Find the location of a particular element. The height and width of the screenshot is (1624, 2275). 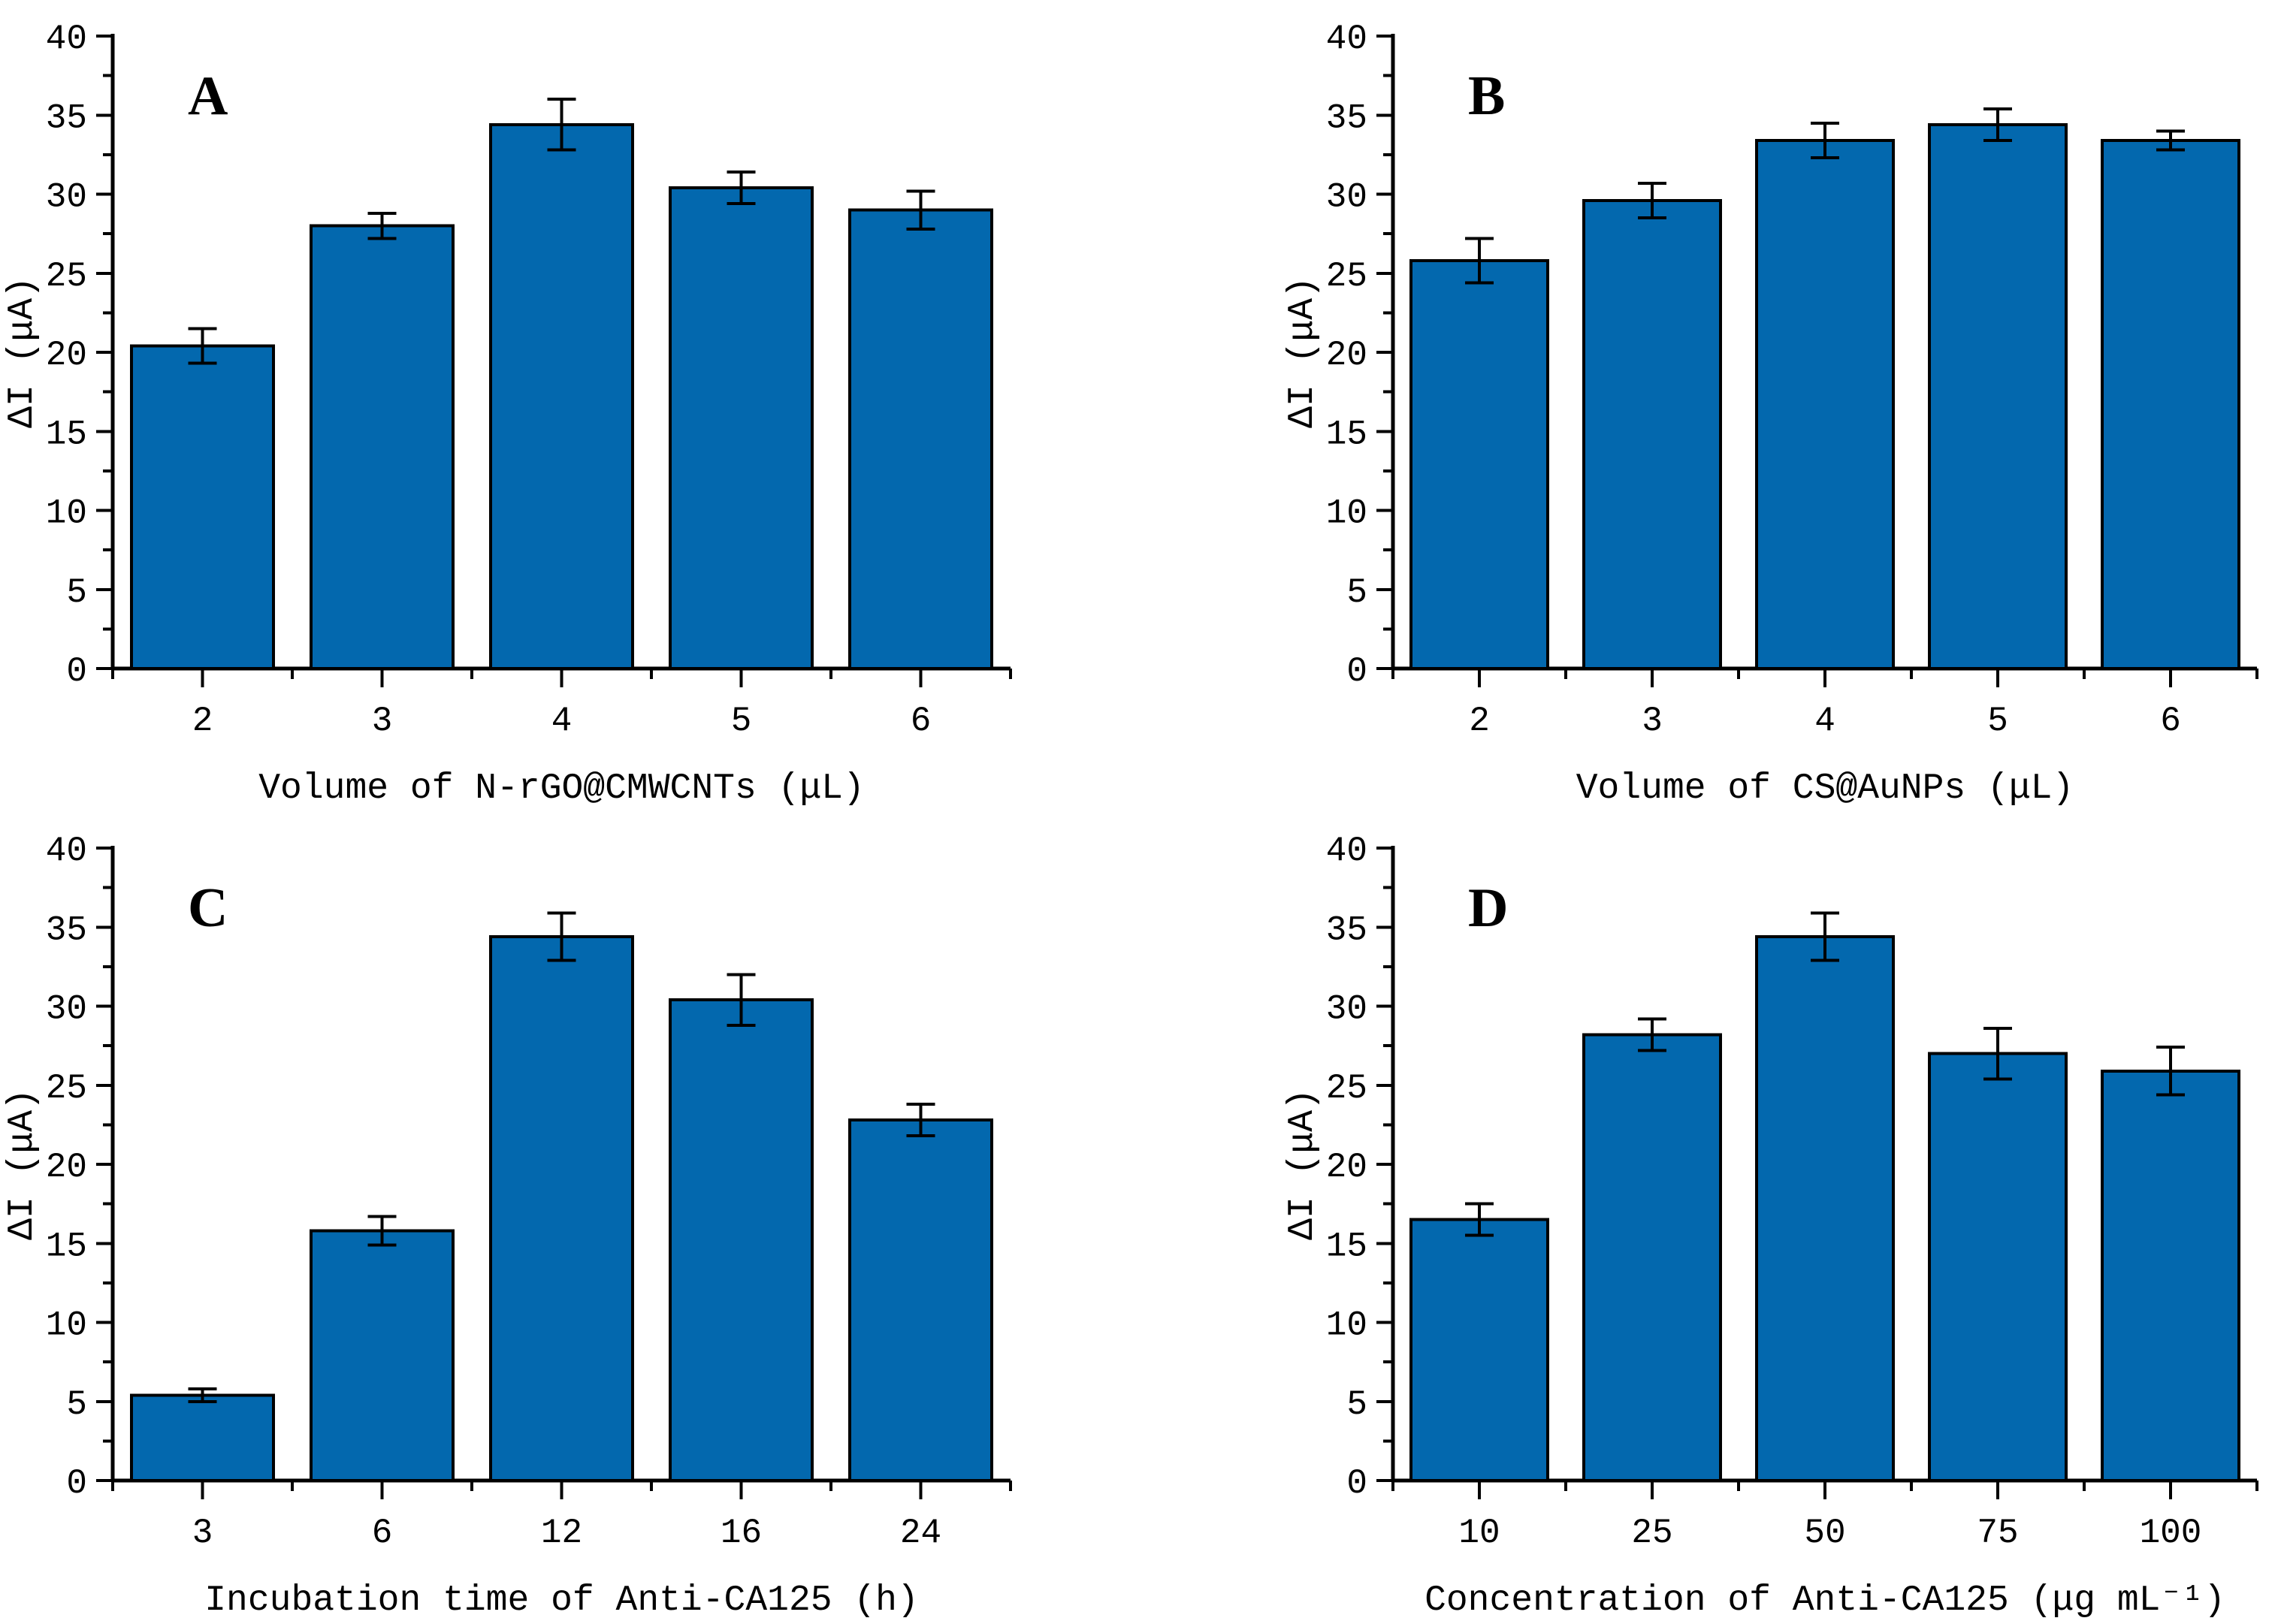

x-tick-label: 16 is located at coordinates (741, 1533).